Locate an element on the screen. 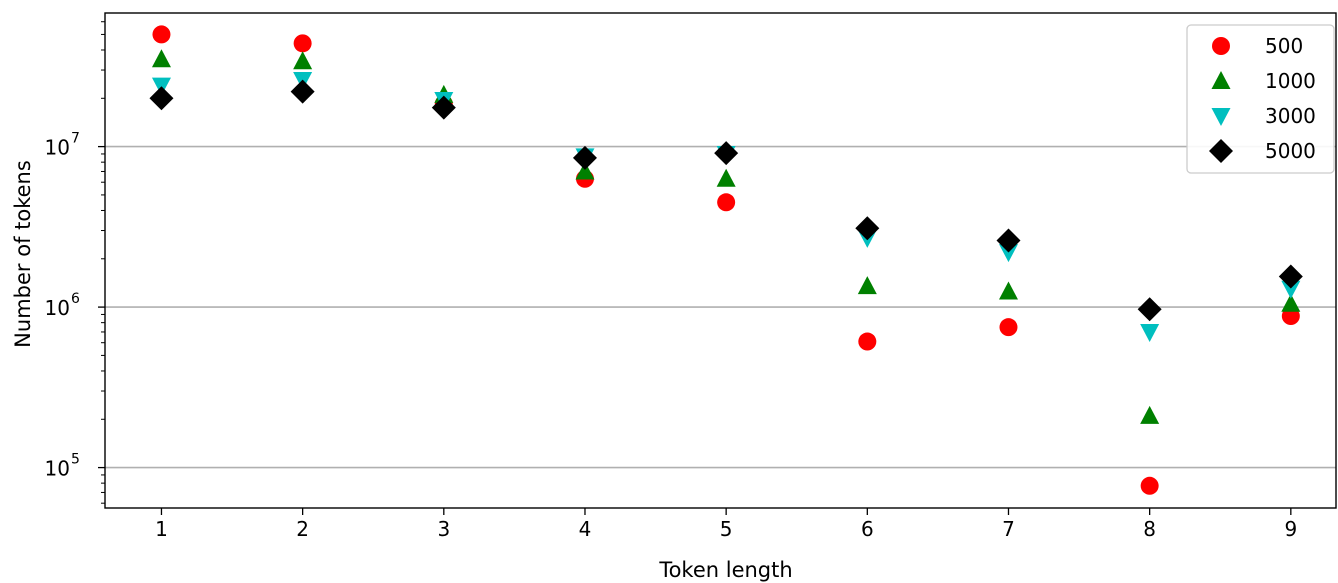 The height and width of the screenshot is (583, 1338). x-tick-label: 6 is located at coordinates (867, 529).